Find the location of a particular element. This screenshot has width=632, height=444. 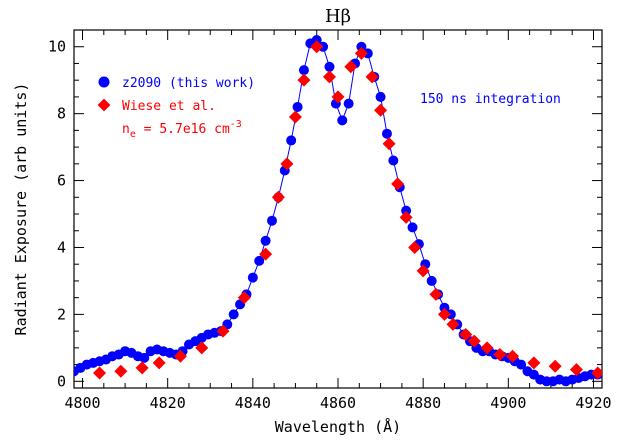

y-tick-label: 0 is located at coordinates (61, 381).